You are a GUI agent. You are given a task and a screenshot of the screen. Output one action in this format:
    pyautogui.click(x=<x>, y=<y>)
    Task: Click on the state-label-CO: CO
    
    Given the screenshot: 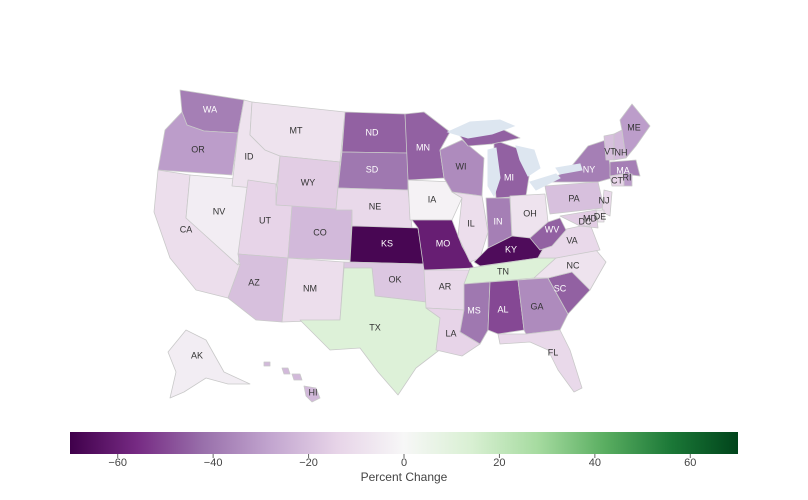 What is the action you would take?
    pyautogui.click(x=320, y=232)
    